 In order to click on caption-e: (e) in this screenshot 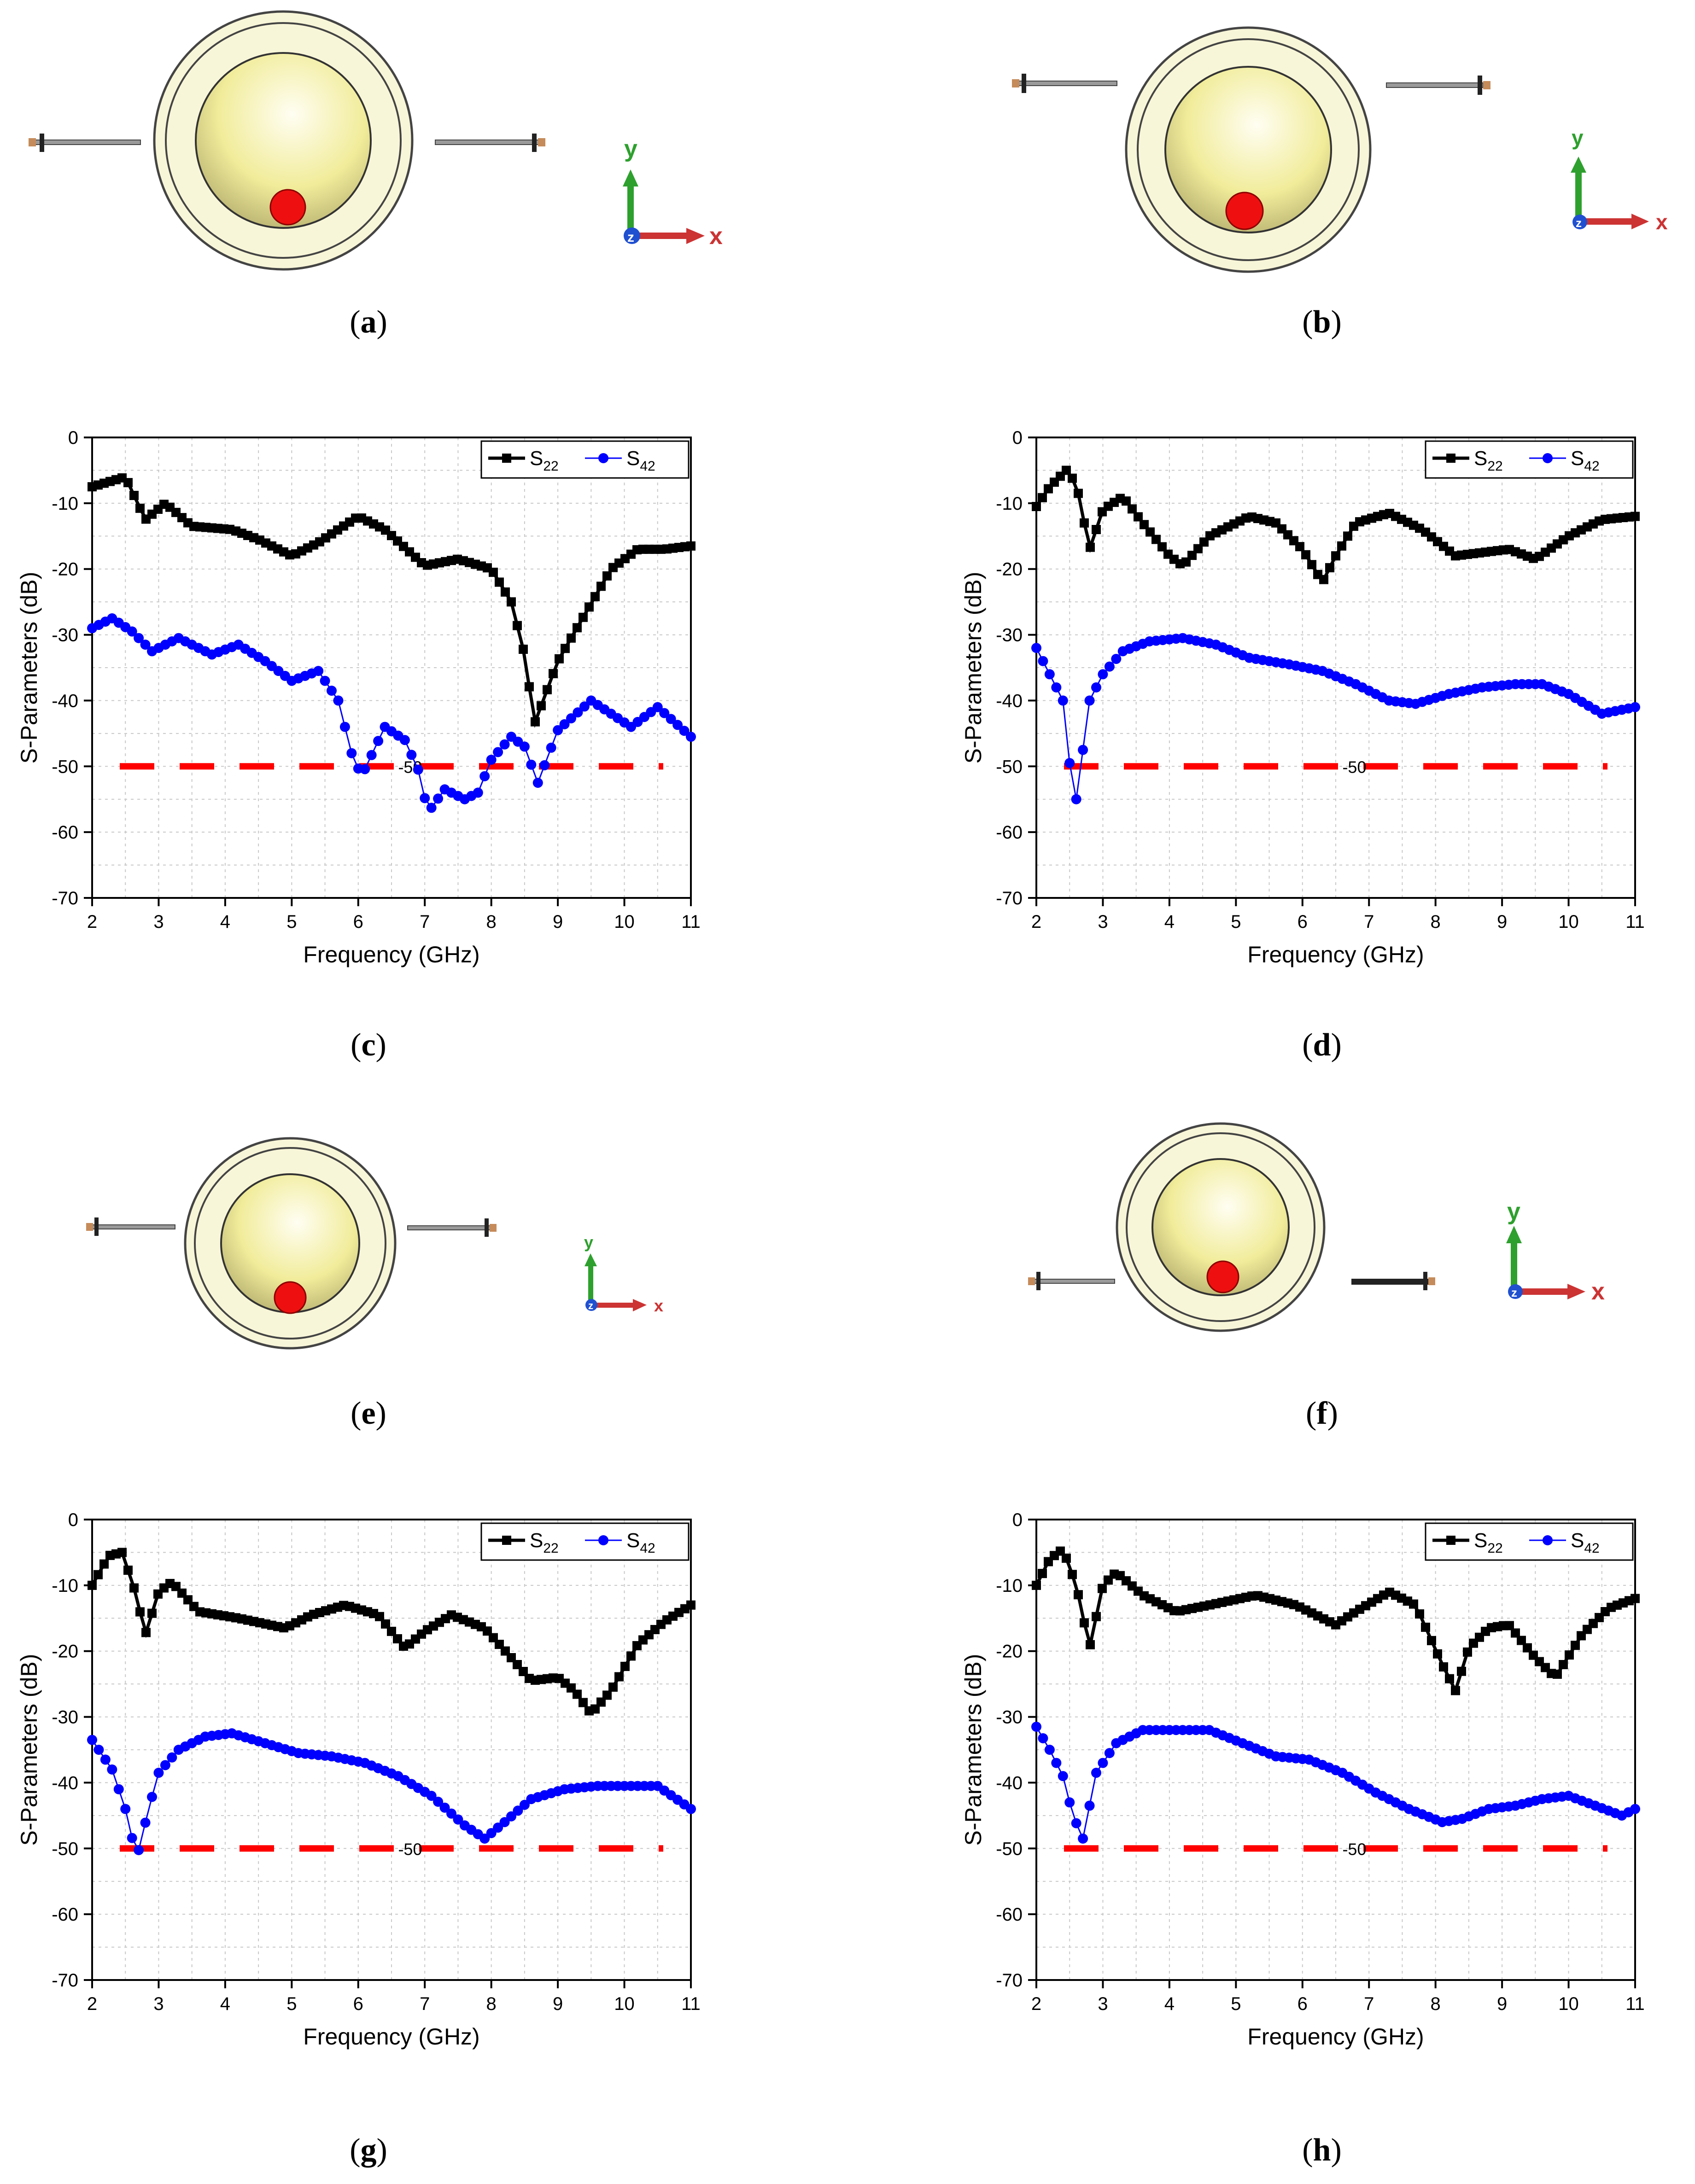, I will do `click(368, 1413)`.